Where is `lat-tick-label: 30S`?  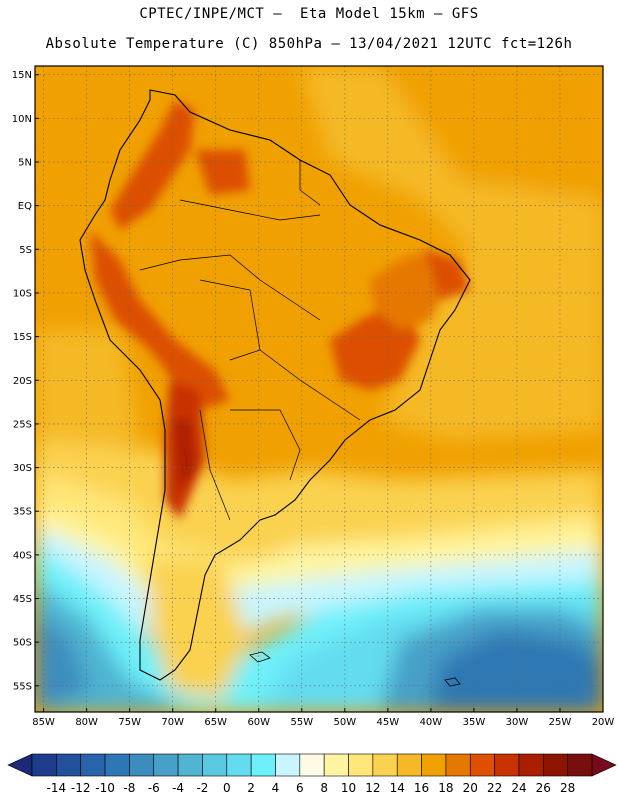 lat-tick-label: 30S is located at coordinates (22, 468).